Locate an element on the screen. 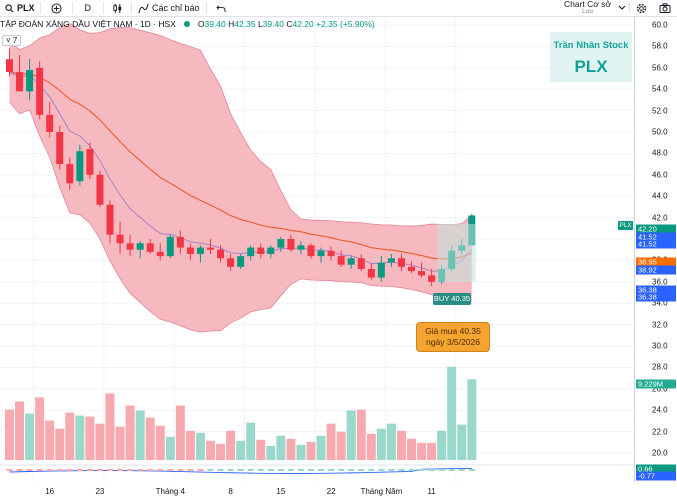  chart-type-button is located at coordinates (117, 8).